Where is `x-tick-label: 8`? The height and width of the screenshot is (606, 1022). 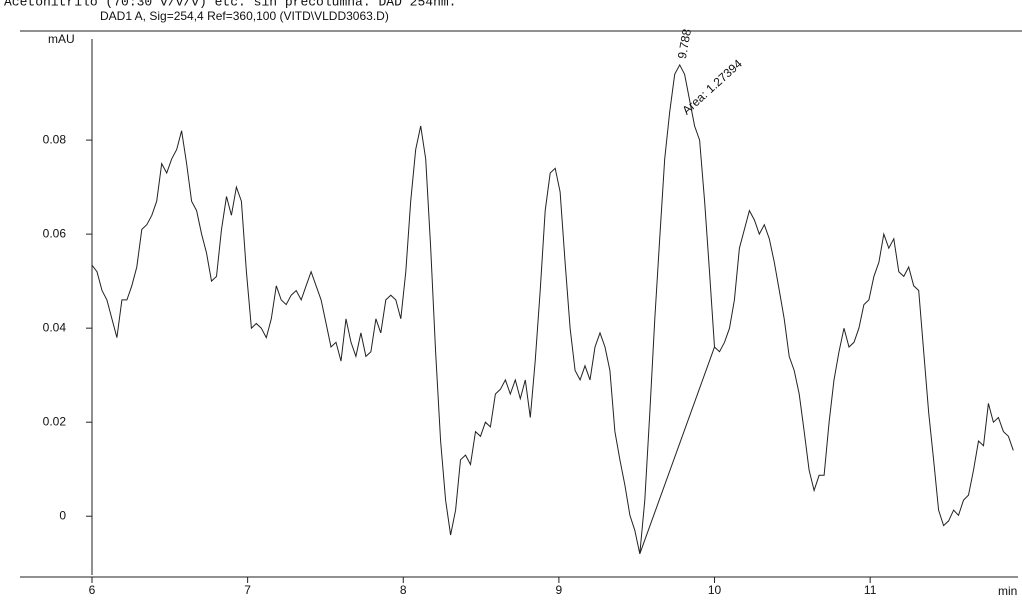 x-tick-label: 8 is located at coordinates (403, 590).